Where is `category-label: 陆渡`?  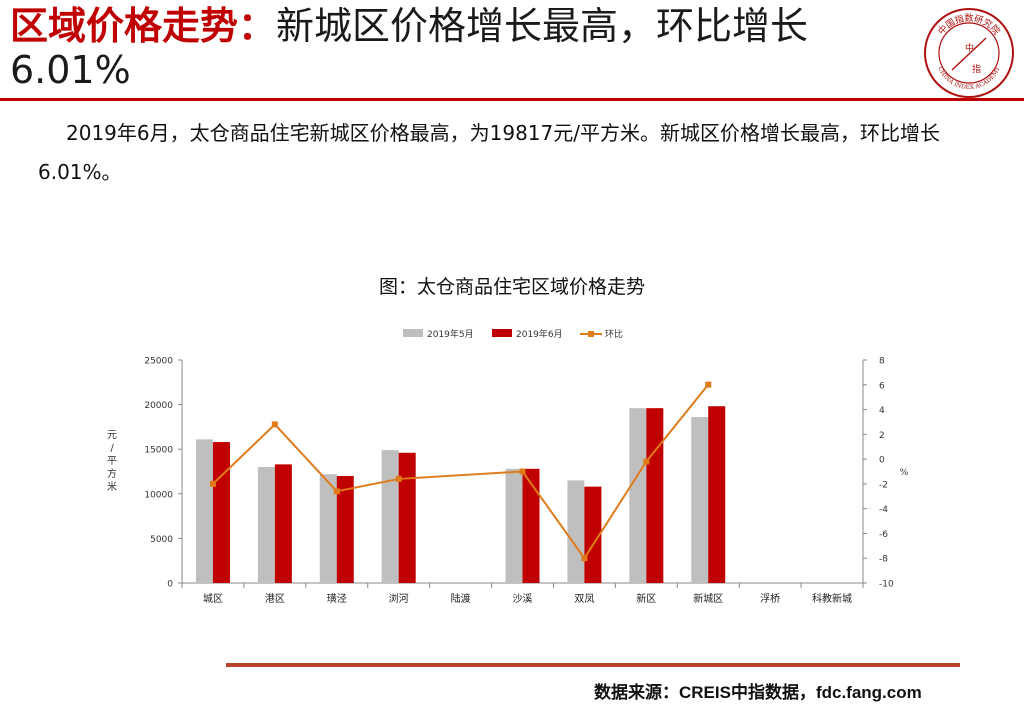 category-label: 陆渡 is located at coordinates (461, 598).